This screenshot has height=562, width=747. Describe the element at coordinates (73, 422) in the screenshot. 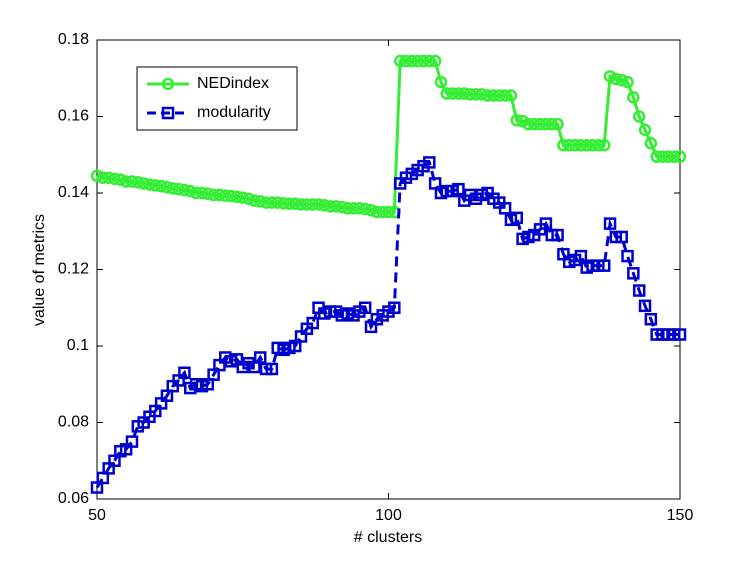

I see `y-tick-label: 0.08` at that location.